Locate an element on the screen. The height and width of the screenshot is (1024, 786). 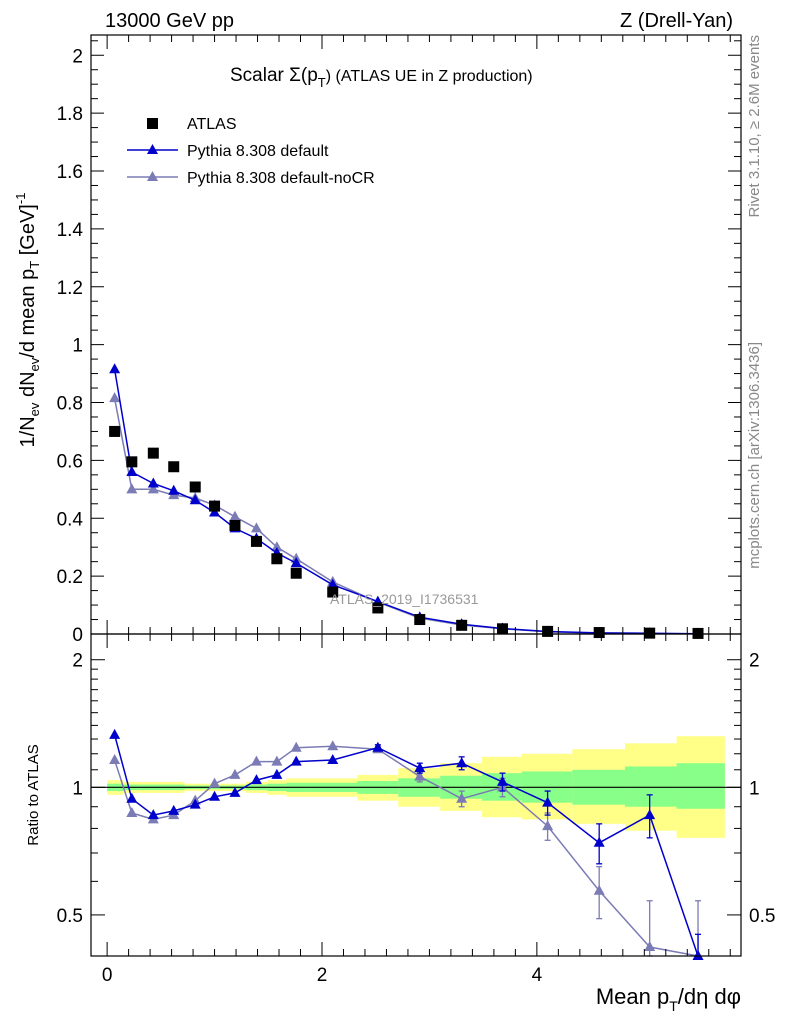
main-ytick-label: 1.2 is located at coordinates (70, 288).